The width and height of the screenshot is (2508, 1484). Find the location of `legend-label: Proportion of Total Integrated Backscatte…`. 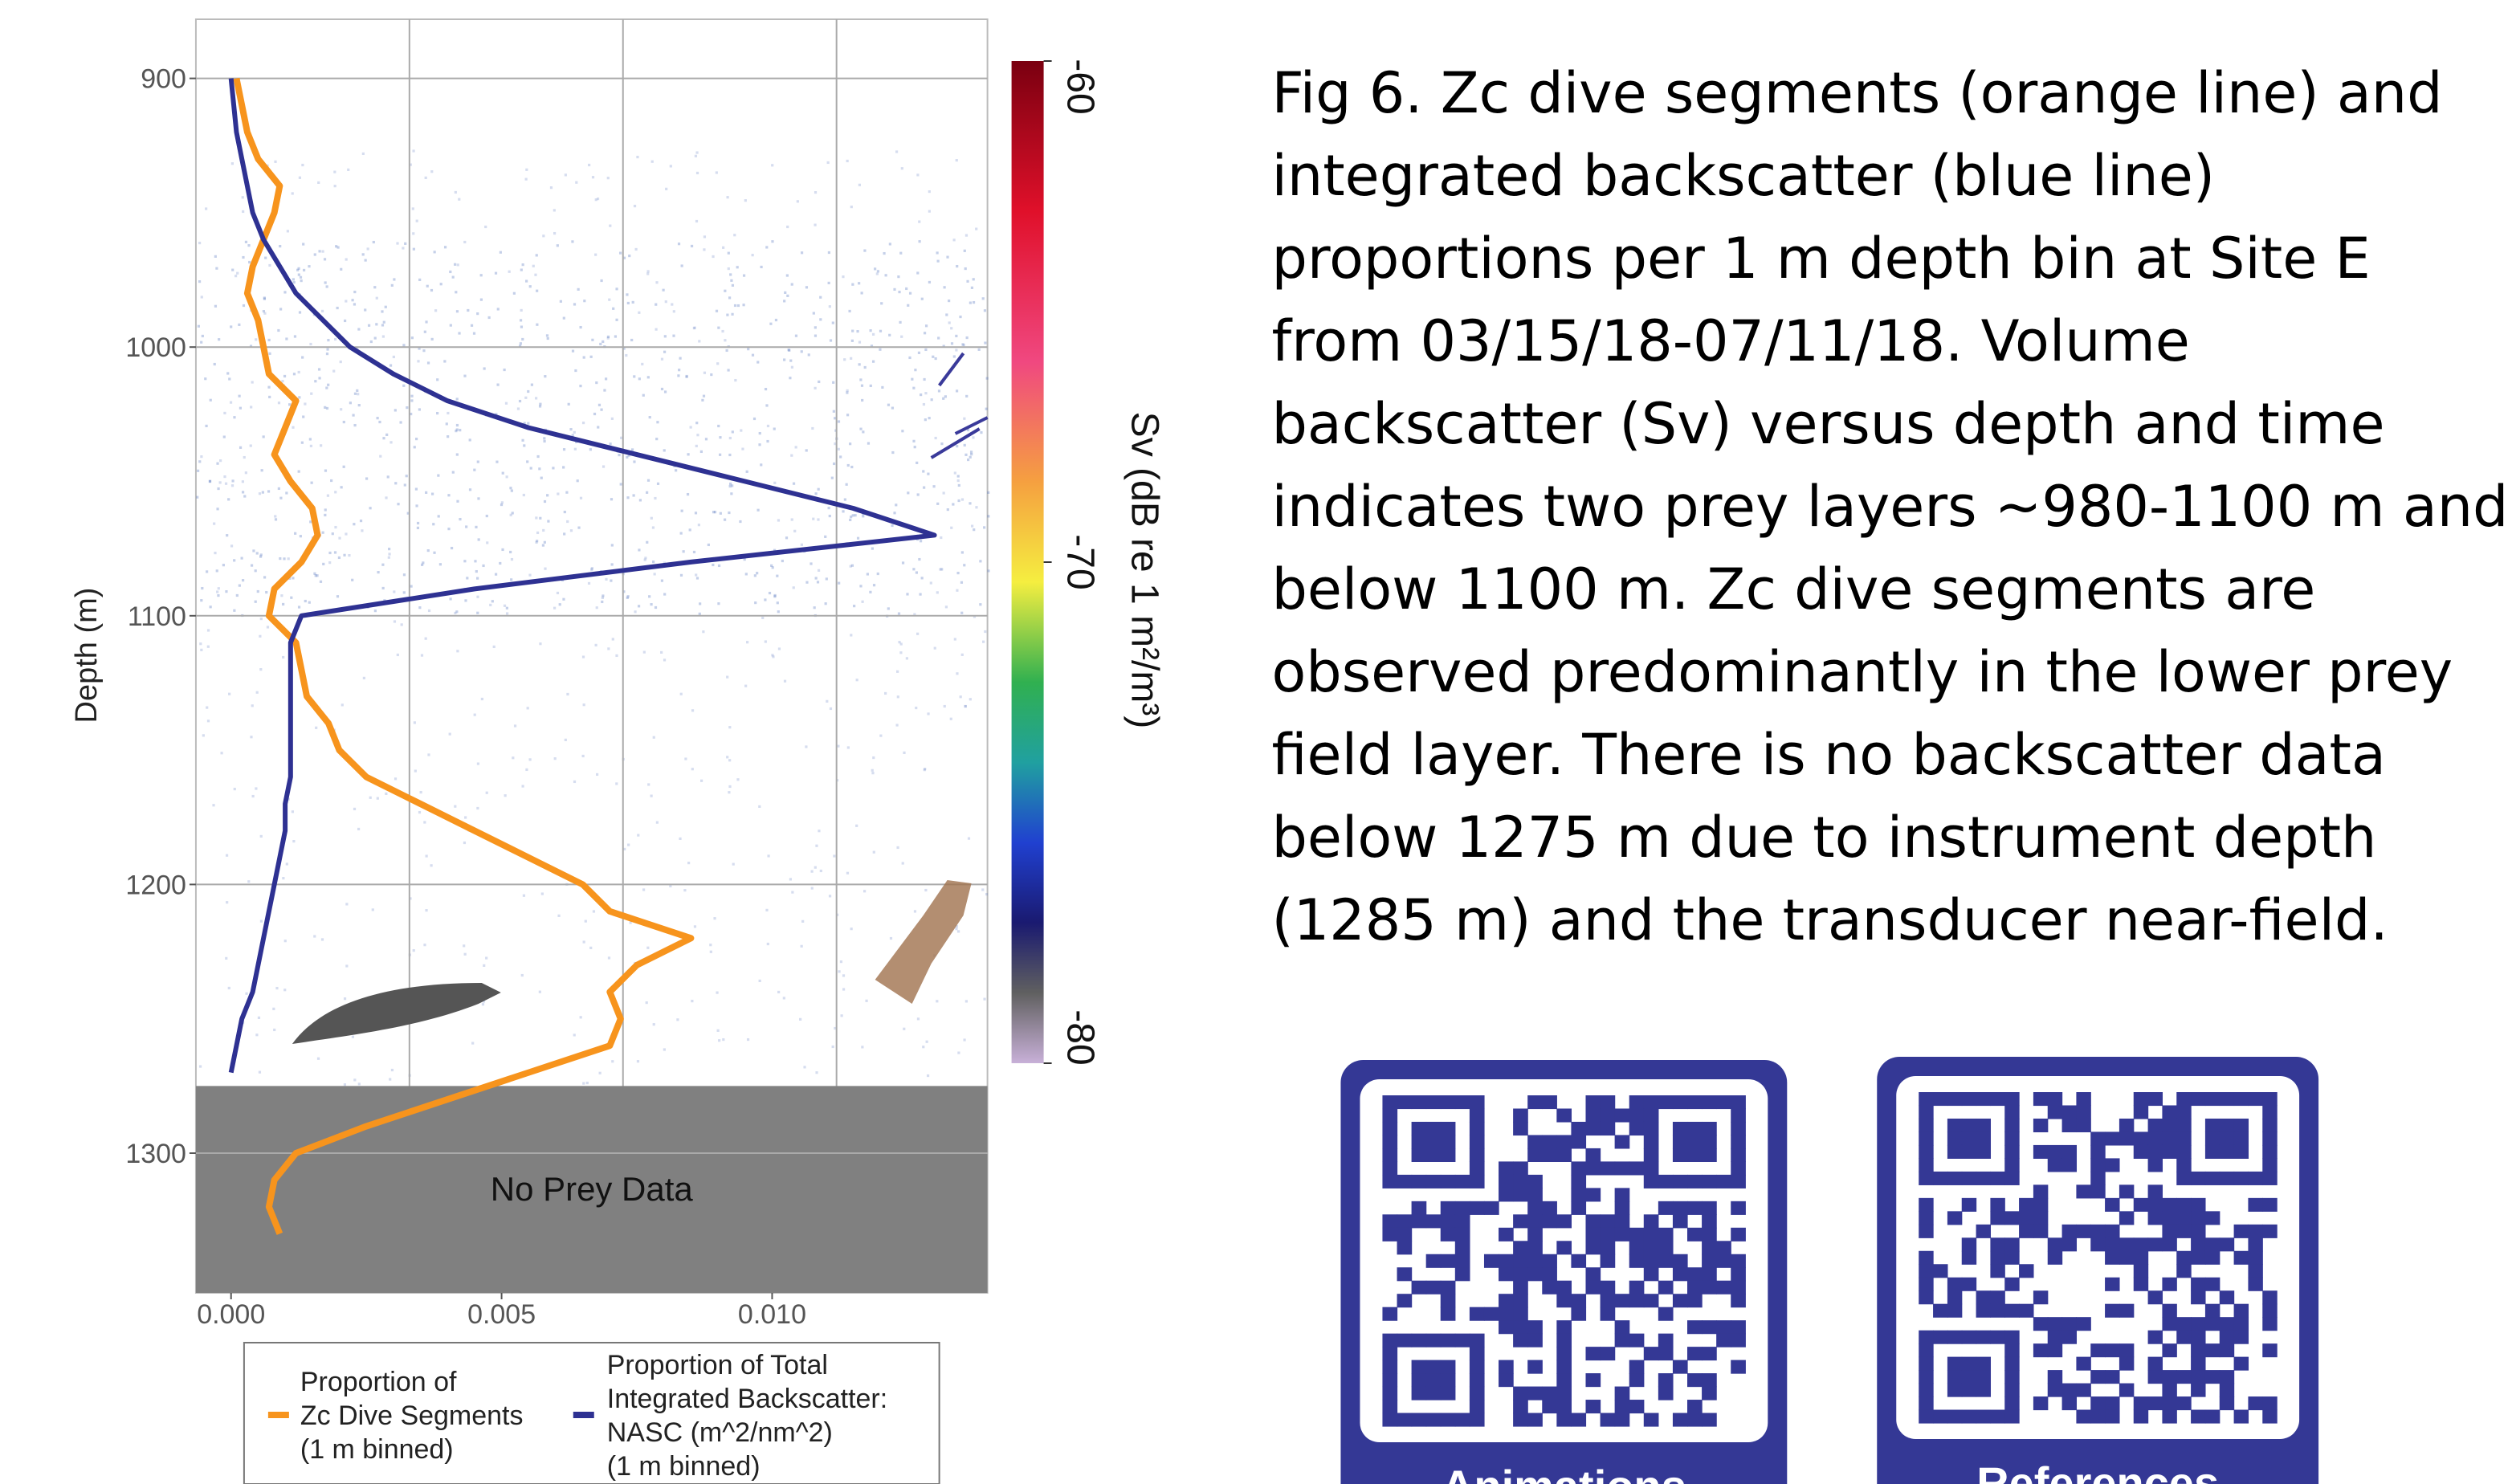

legend-label: Proportion of Total Integrated Backscatte… is located at coordinates (747, 1416).